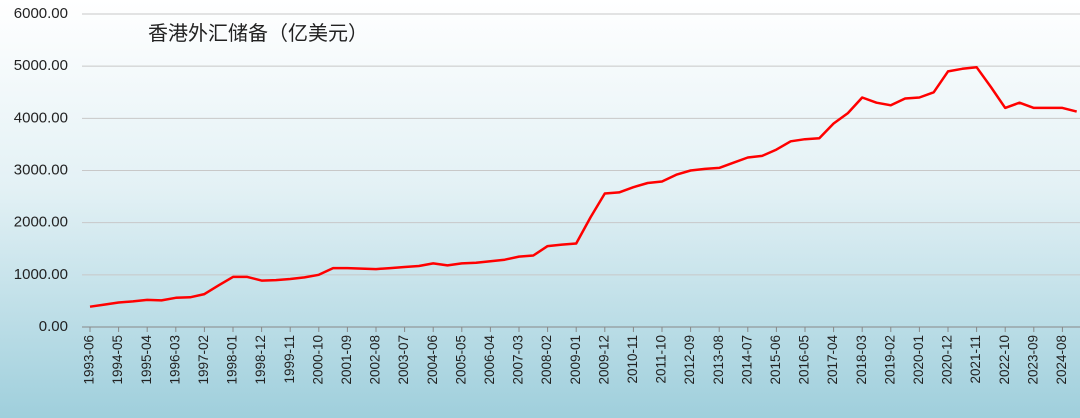 This screenshot has width=1080, height=418. Describe the element at coordinates (232, 360) in the screenshot. I see `x-tick-label: 1998-01` at that location.